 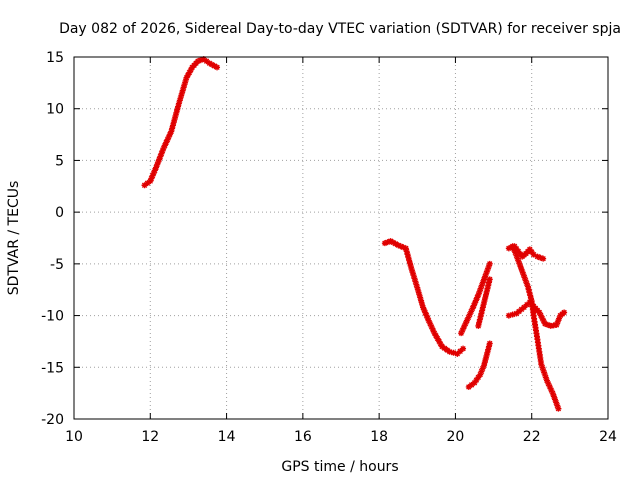 I want to click on y-tick-label: -5, so click(x=57, y=265).